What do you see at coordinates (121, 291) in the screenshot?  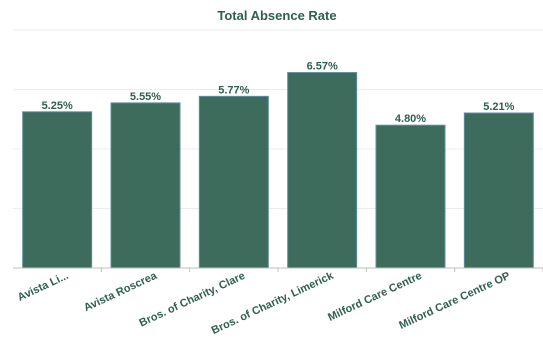 I see `x-tick-label: Avista Roscrea` at bounding box center [121, 291].